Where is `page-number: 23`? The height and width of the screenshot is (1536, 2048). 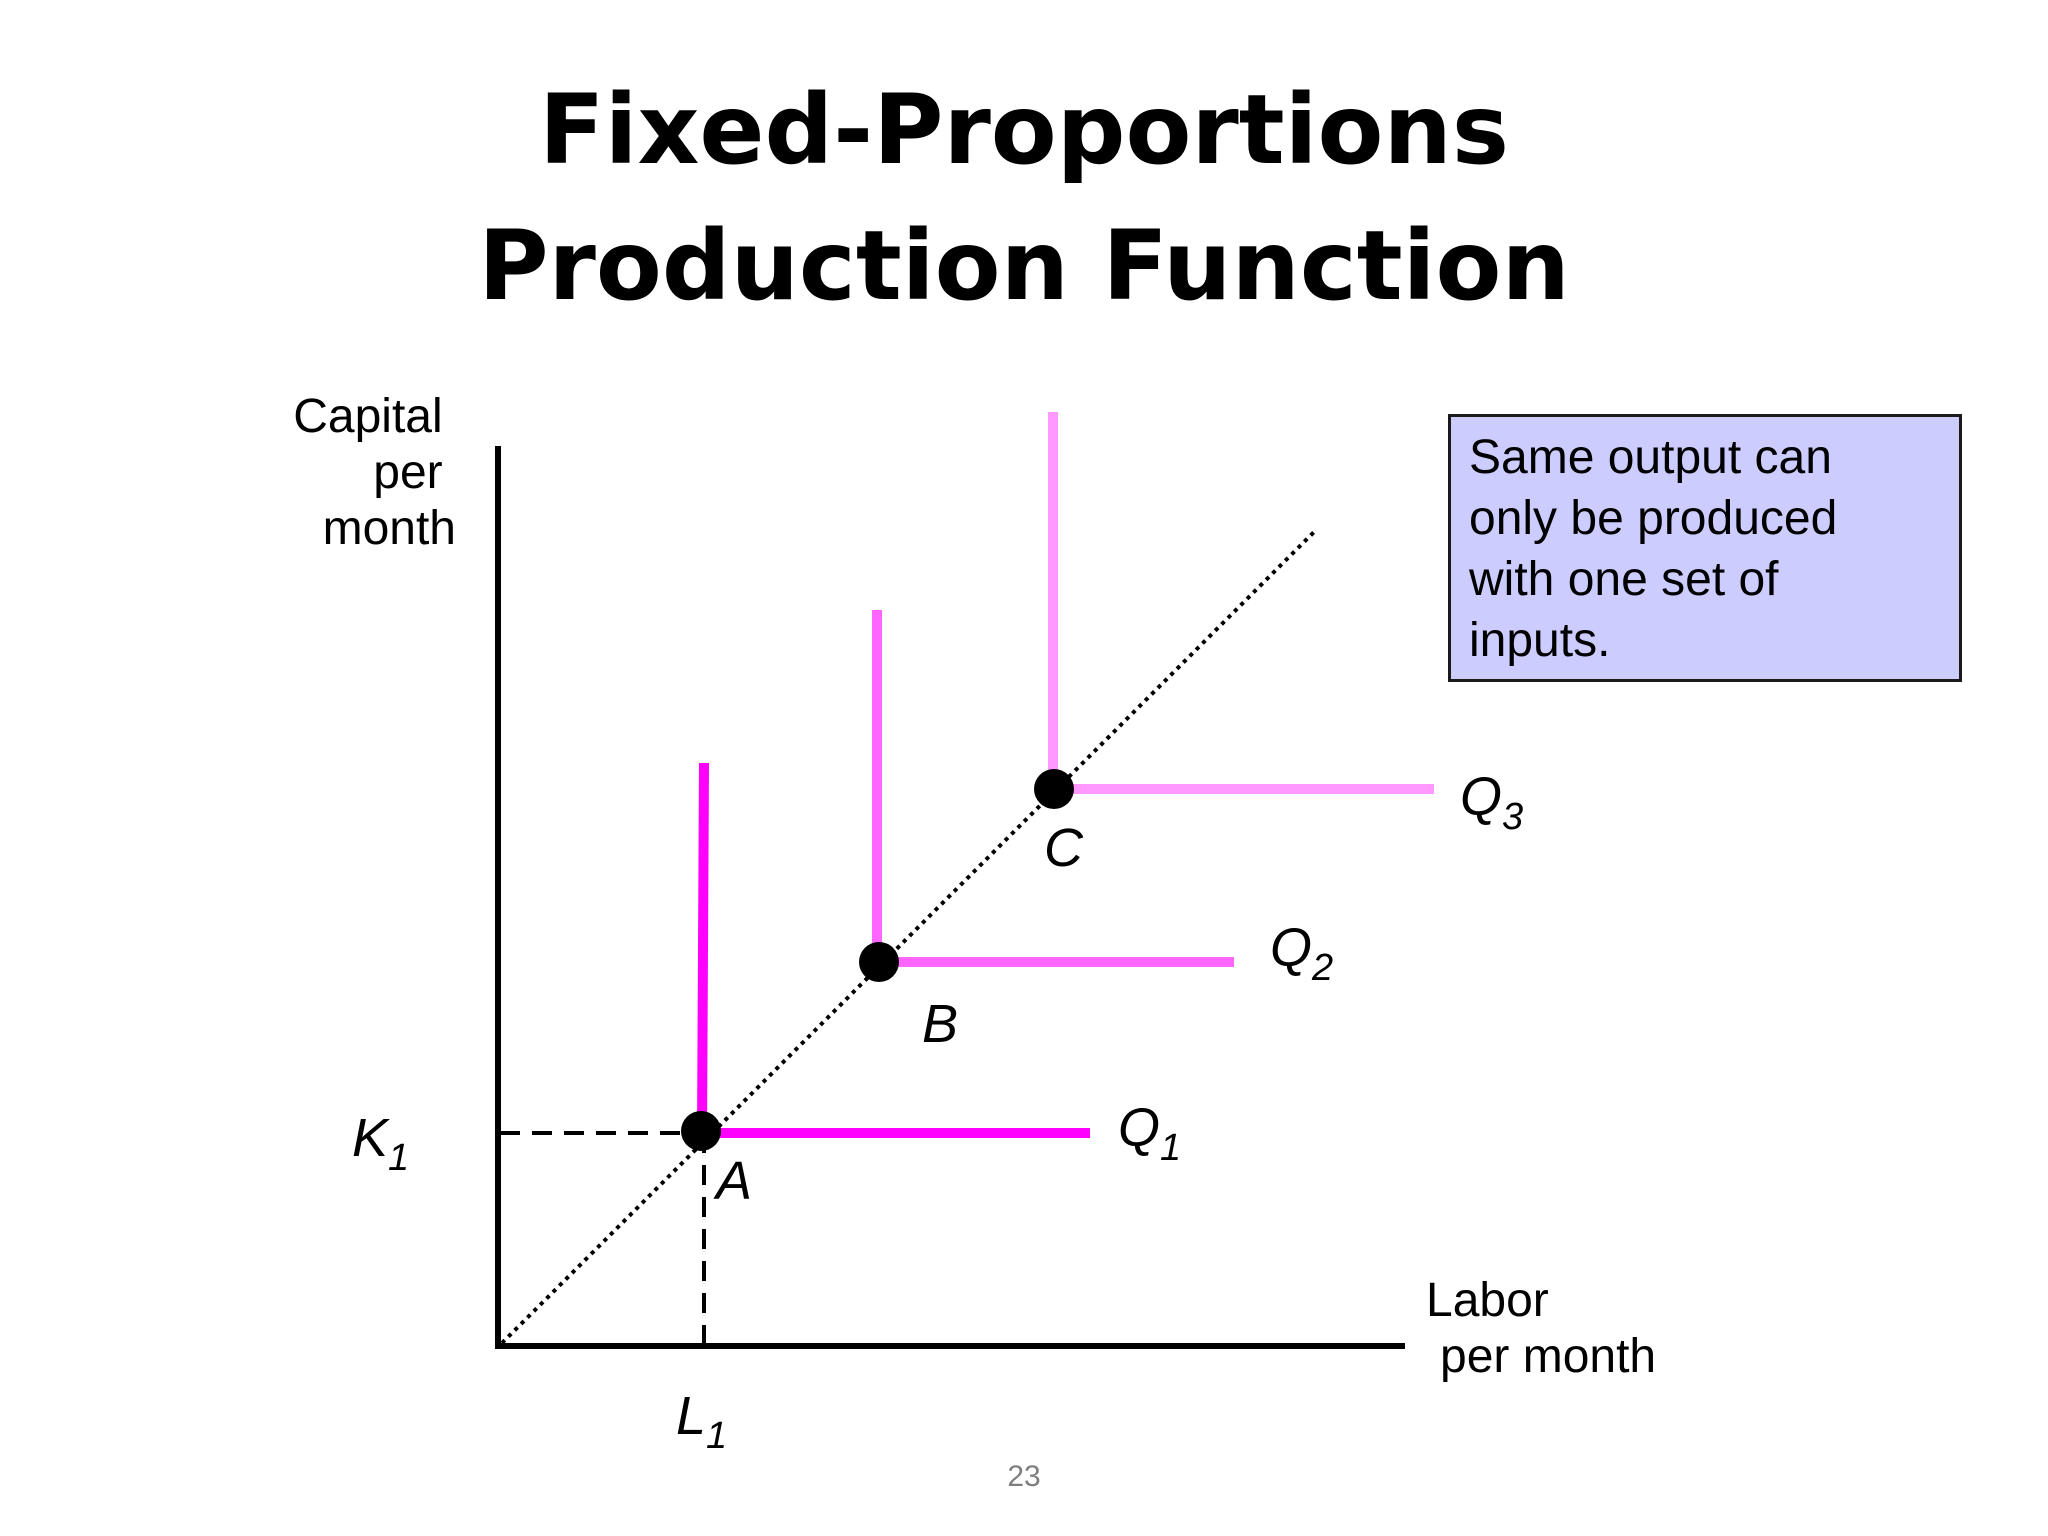 page-number: 23 is located at coordinates (1024, 1476).